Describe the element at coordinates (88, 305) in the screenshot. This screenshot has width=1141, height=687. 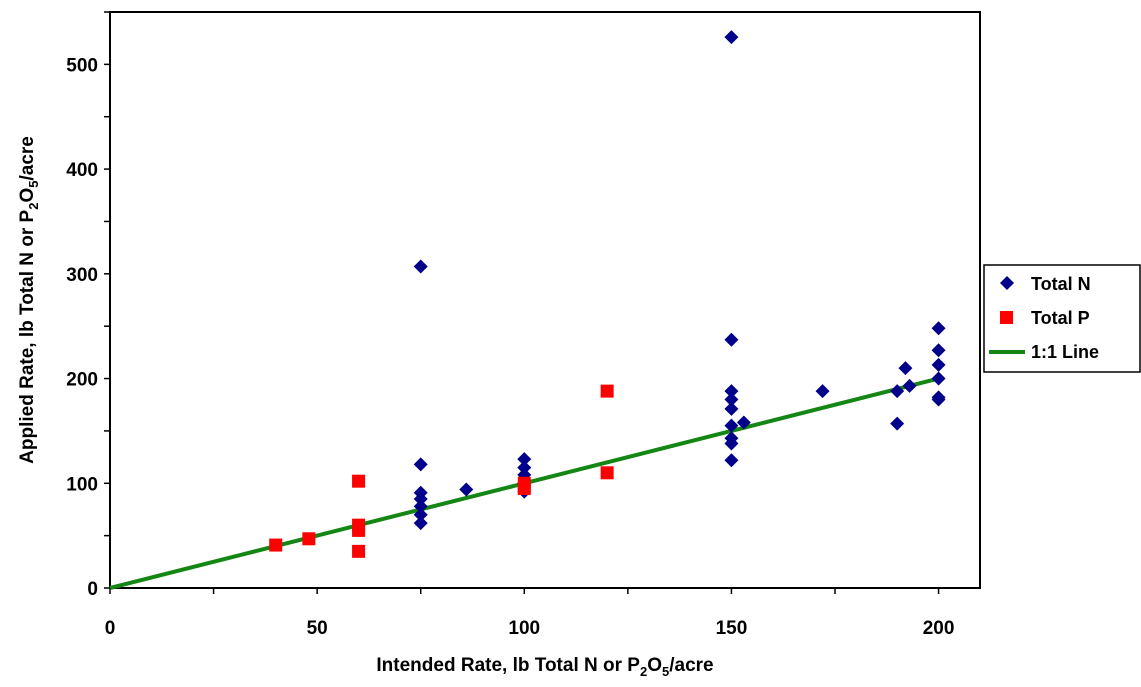
I see `y-axis: 0 100 200 300 400 500` at that location.